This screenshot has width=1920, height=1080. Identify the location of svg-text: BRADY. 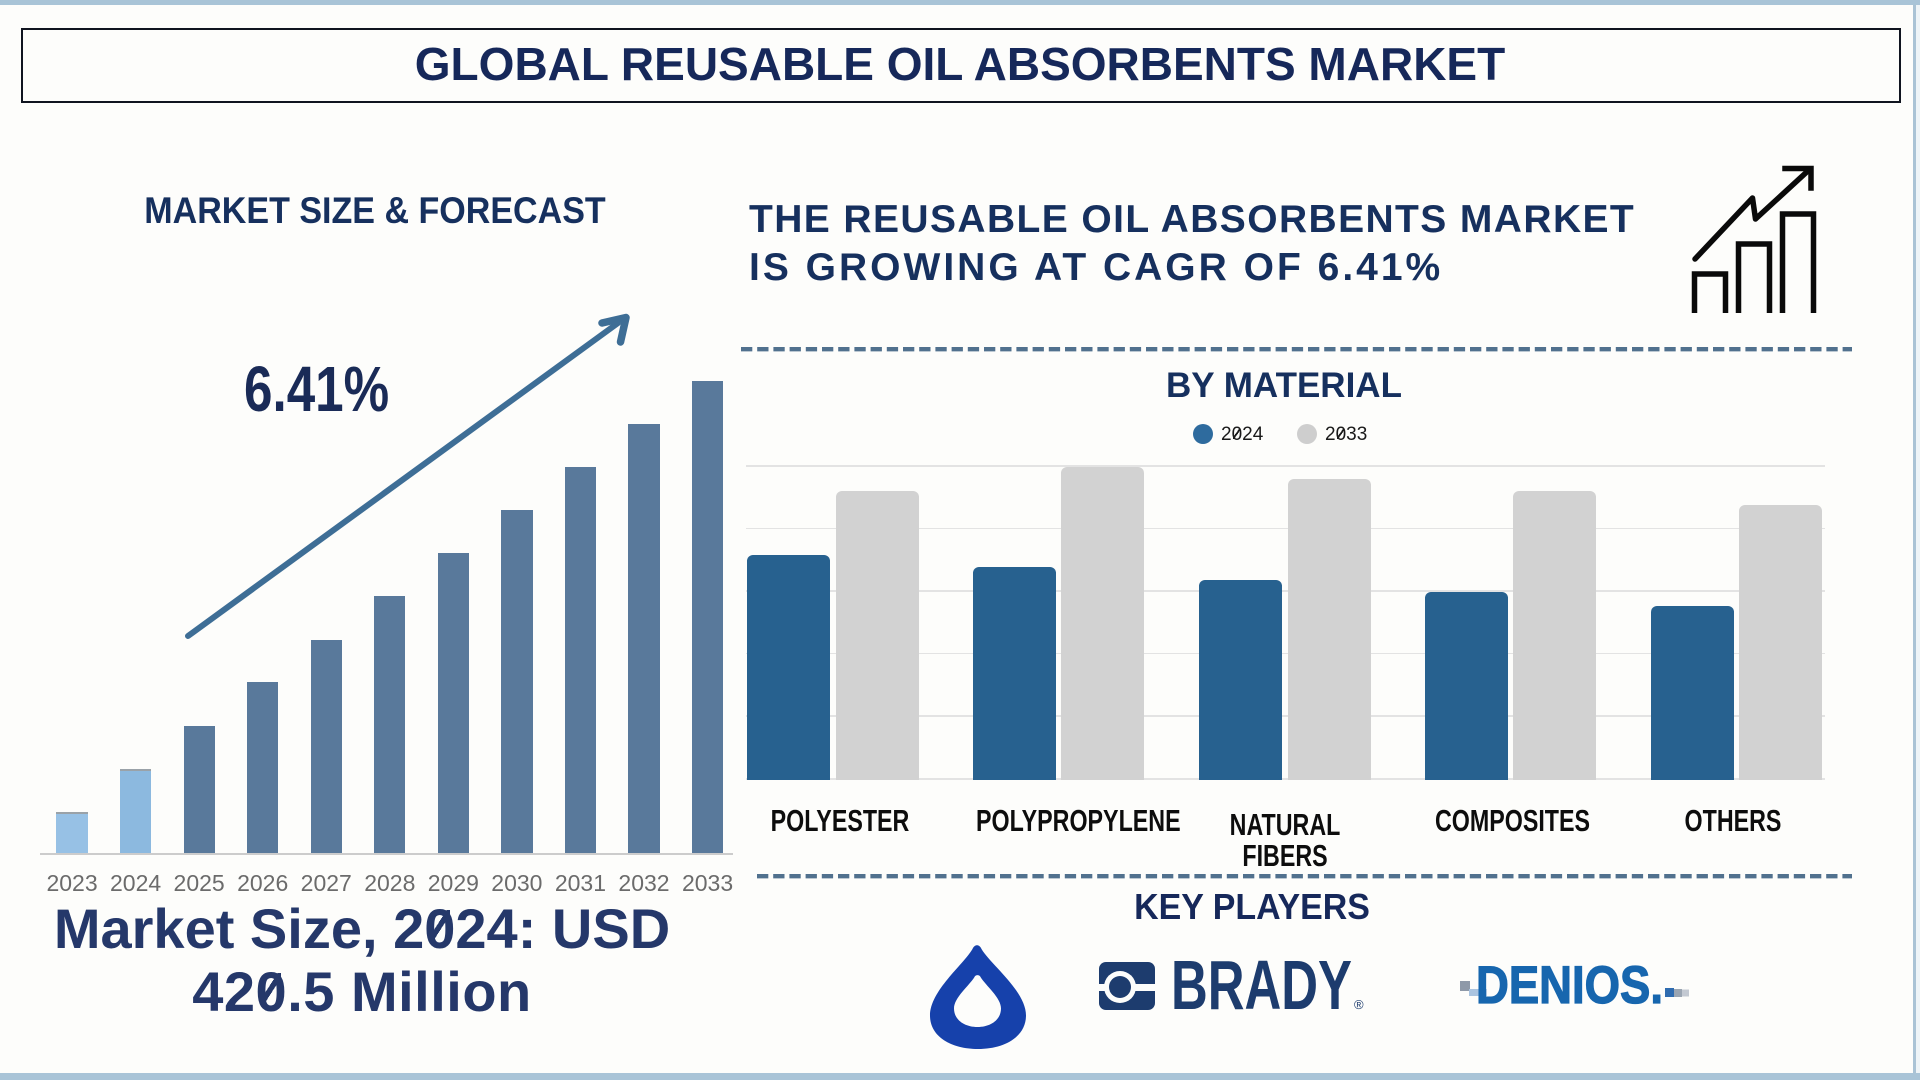
(1261, 986).